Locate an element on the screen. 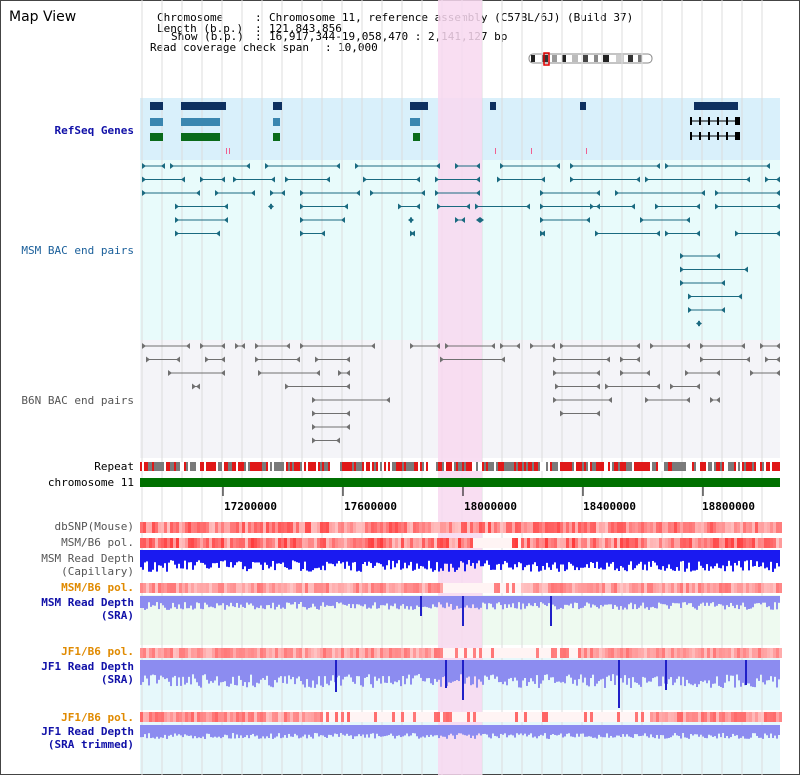 This screenshot has width=800, height=775. refseq-genes-label: RefSeq Genes is located at coordinates (94, 130).